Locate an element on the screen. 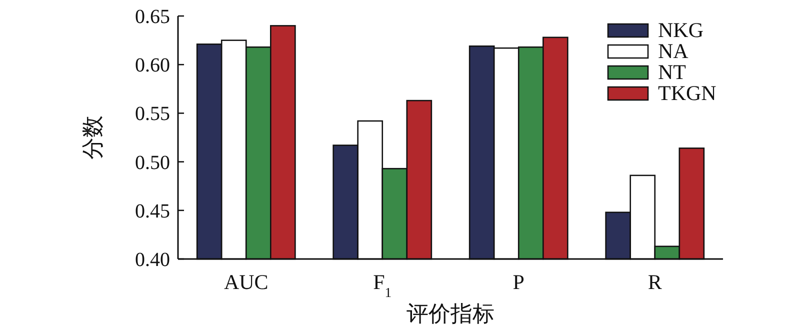 The width and height of the screenshot is (800, 329). y-axis-title: 分数 is located at coordinates (92, 138).